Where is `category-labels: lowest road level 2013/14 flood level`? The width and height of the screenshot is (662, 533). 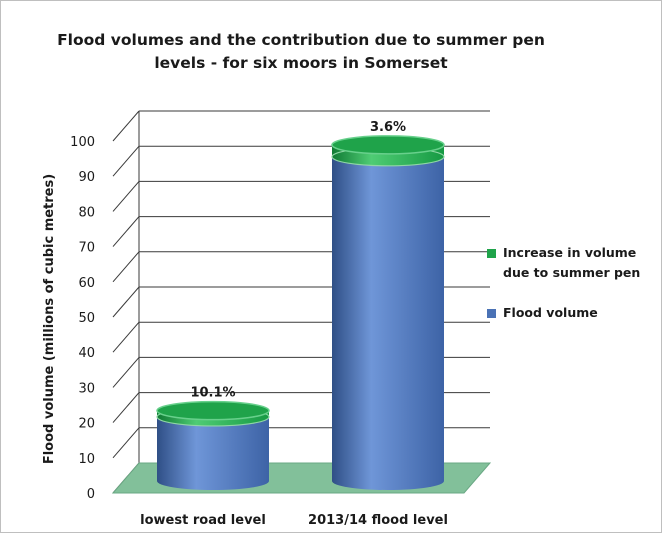
category-labels: lowest road level 2013/14 flood level is located at coordinates (294, 520).